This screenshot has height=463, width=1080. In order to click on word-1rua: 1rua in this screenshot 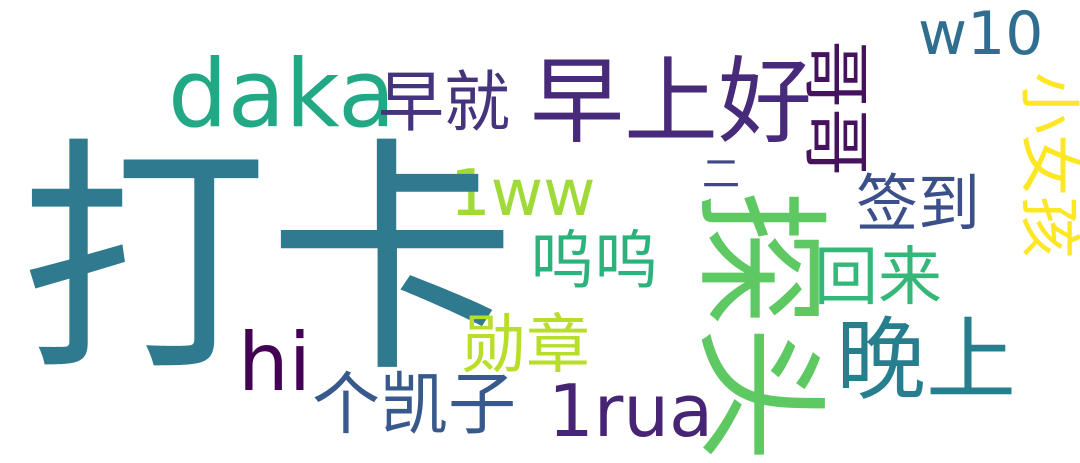, I will do `click(631, 411)`.